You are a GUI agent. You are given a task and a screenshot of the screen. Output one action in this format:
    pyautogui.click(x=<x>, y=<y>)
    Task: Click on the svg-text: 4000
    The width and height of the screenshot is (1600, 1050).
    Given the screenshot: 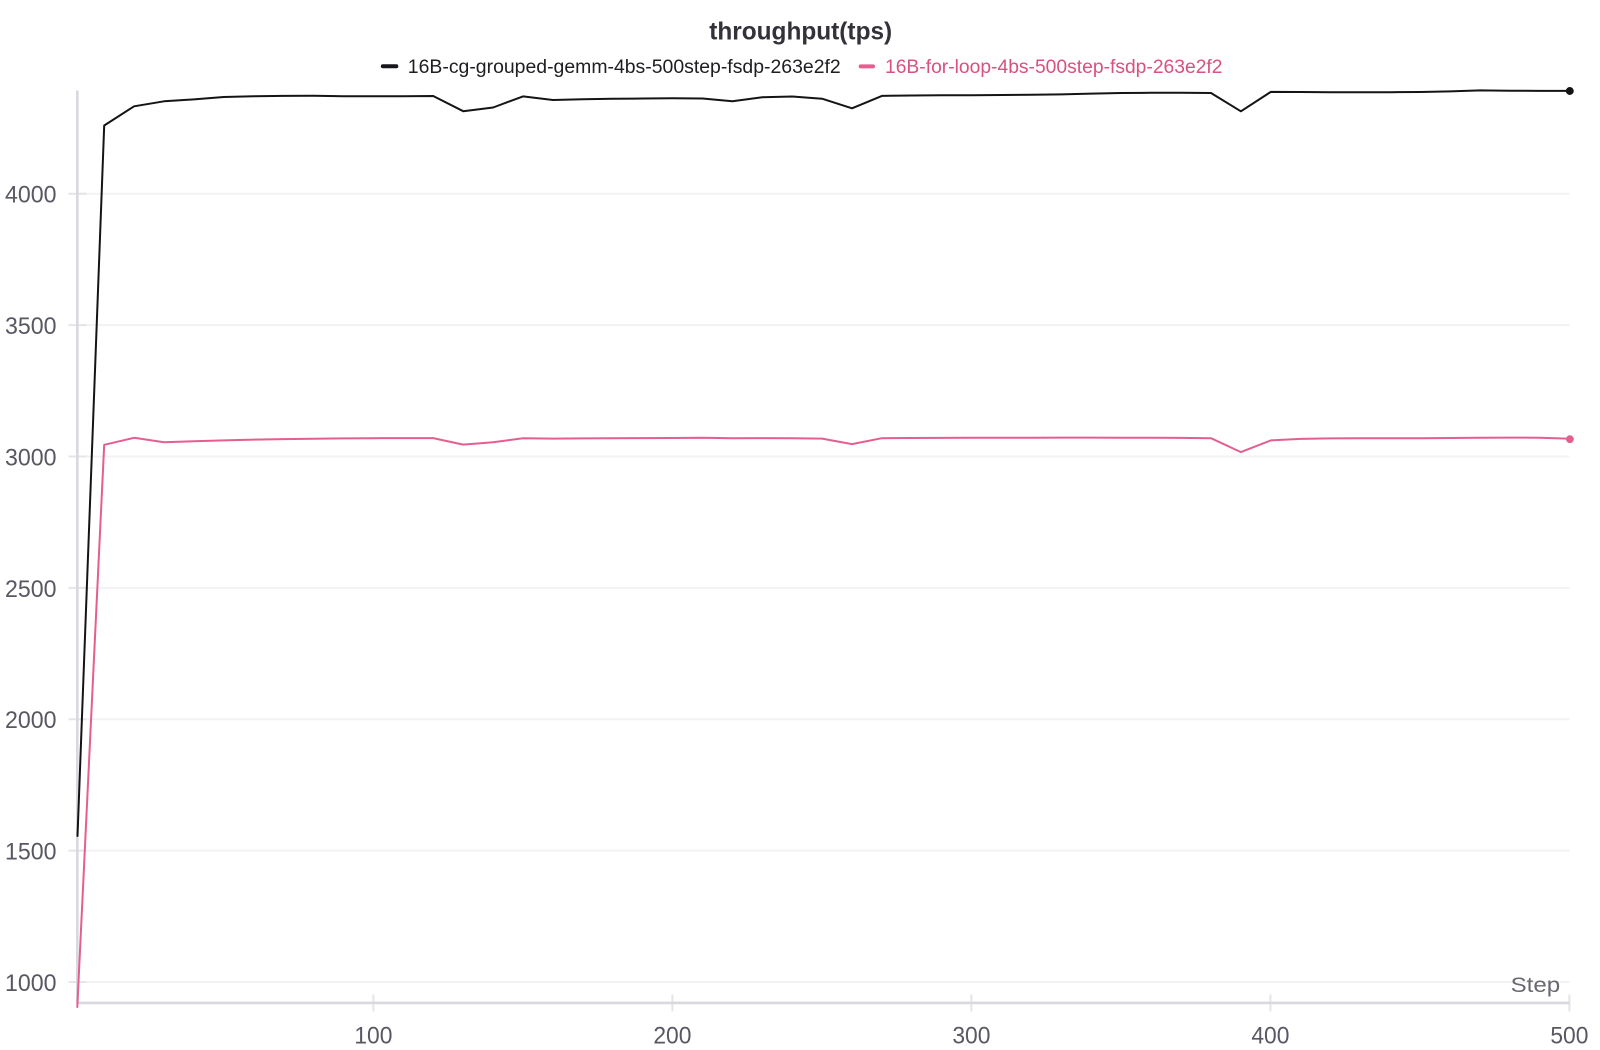 What is the action you would take?
    pyautogui.click(x=31, y=195)
    